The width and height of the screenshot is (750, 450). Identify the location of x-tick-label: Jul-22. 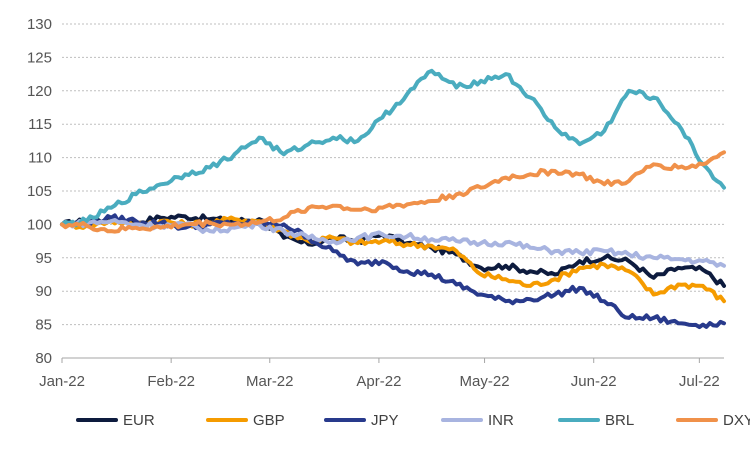
(699, 381).